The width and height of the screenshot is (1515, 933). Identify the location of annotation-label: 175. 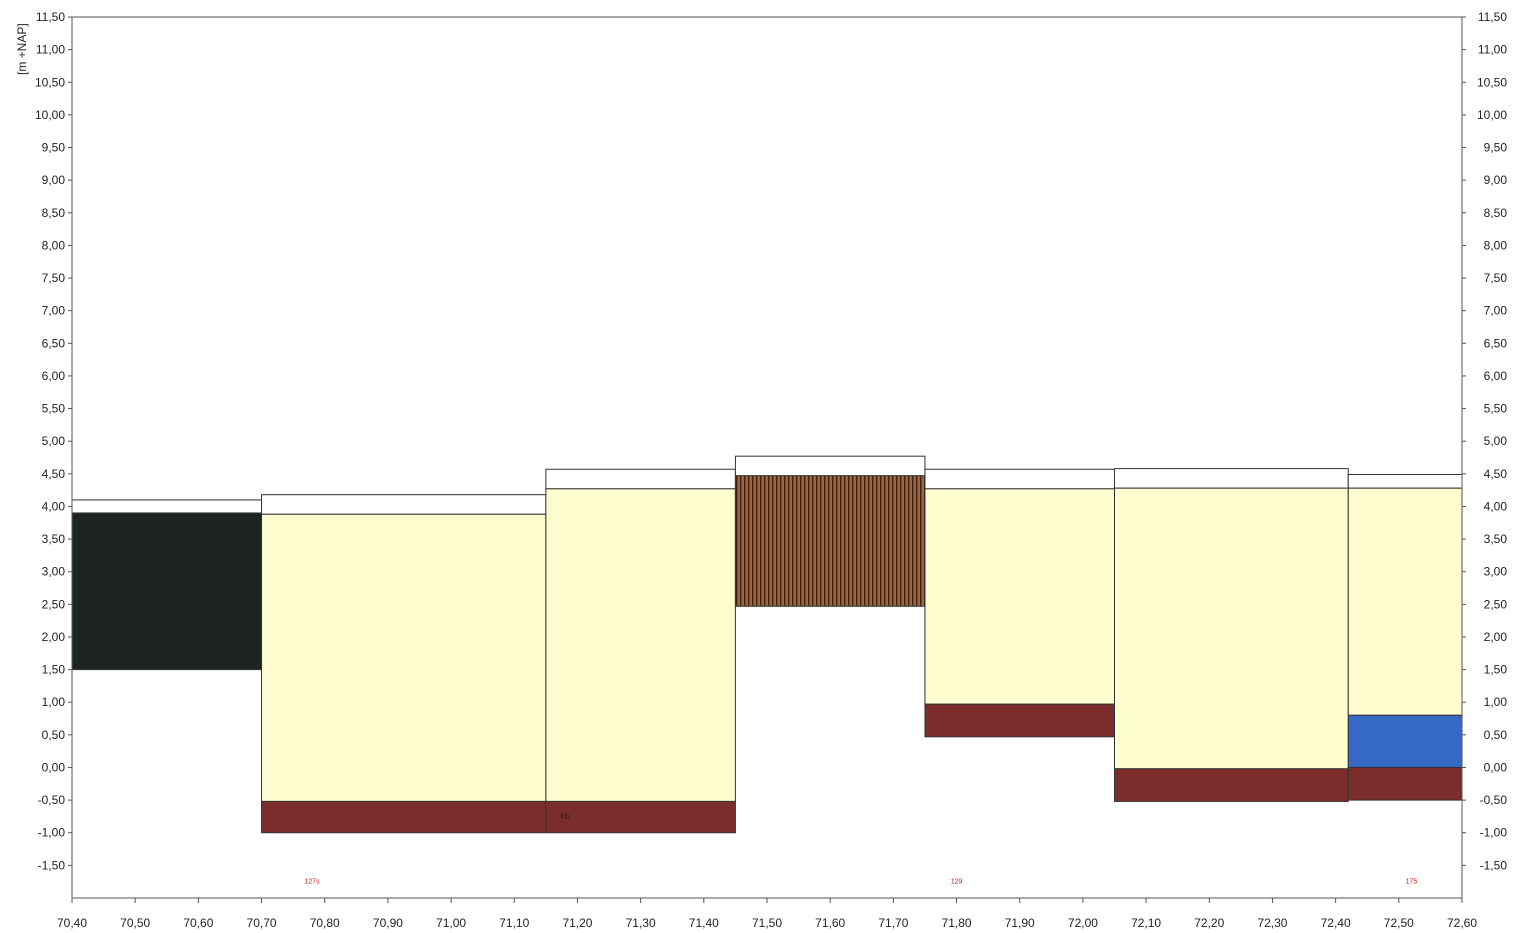
(1412, 882).